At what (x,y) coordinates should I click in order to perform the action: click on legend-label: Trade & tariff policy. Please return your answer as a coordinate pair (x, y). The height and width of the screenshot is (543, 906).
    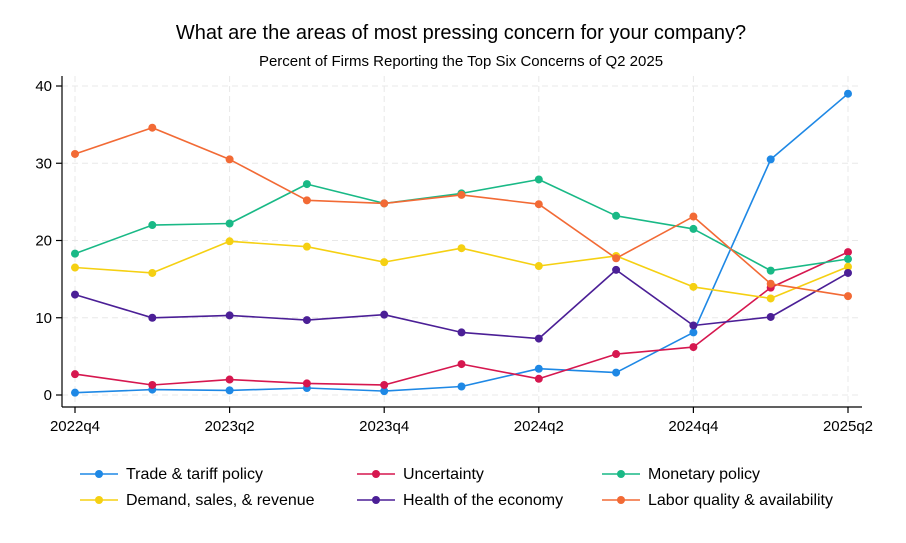
    Looking at the image, I should click on (194, 474).